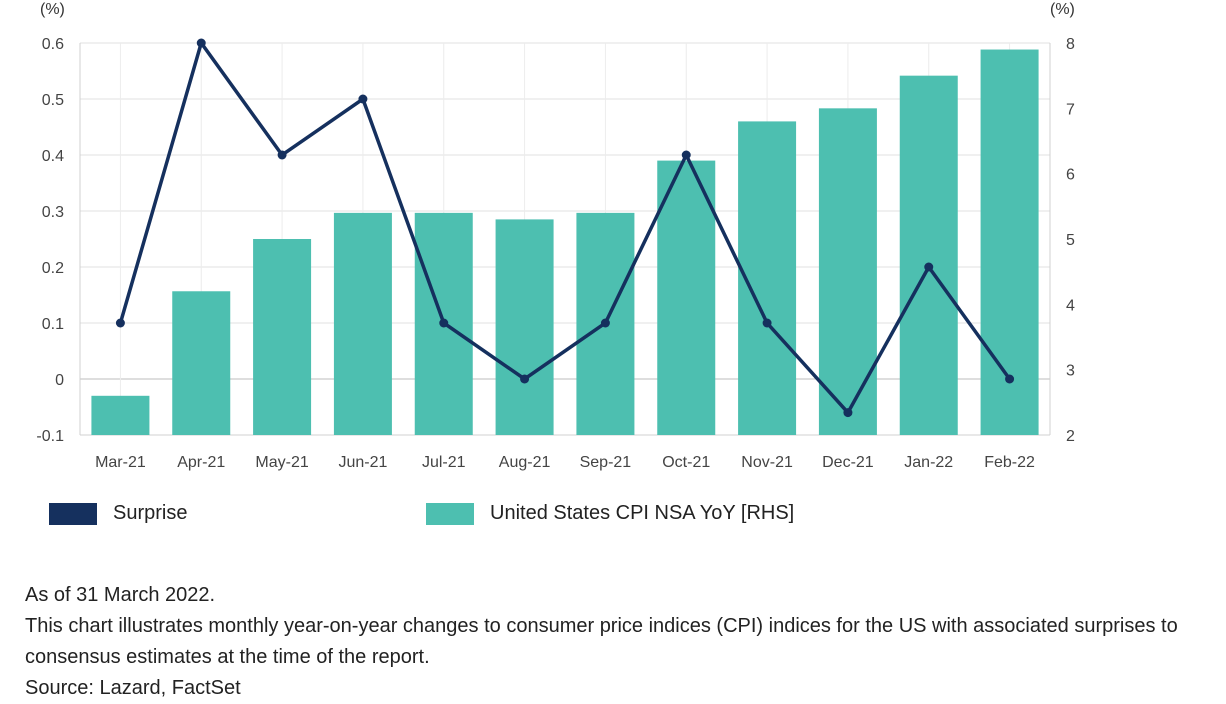 This screenshot has height=704, width=1226. I want to click on right-axis-unit: (%), so click(1062, 9).